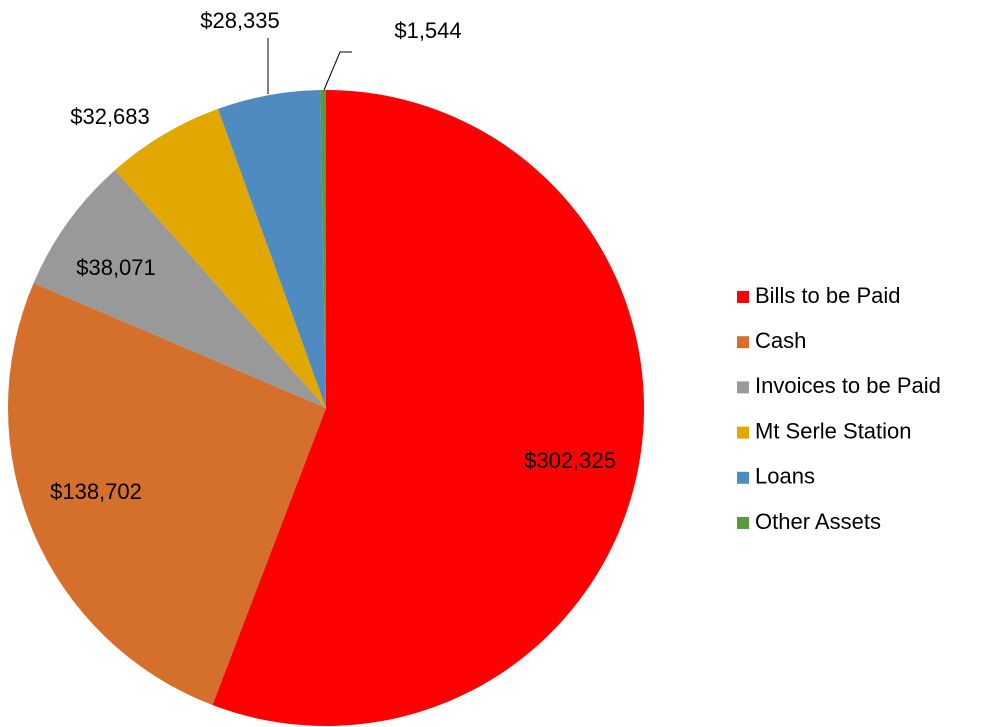 The width and height of the screenshot is (984, 727). I want to click on data-label: $32,683, so click(110, 116).